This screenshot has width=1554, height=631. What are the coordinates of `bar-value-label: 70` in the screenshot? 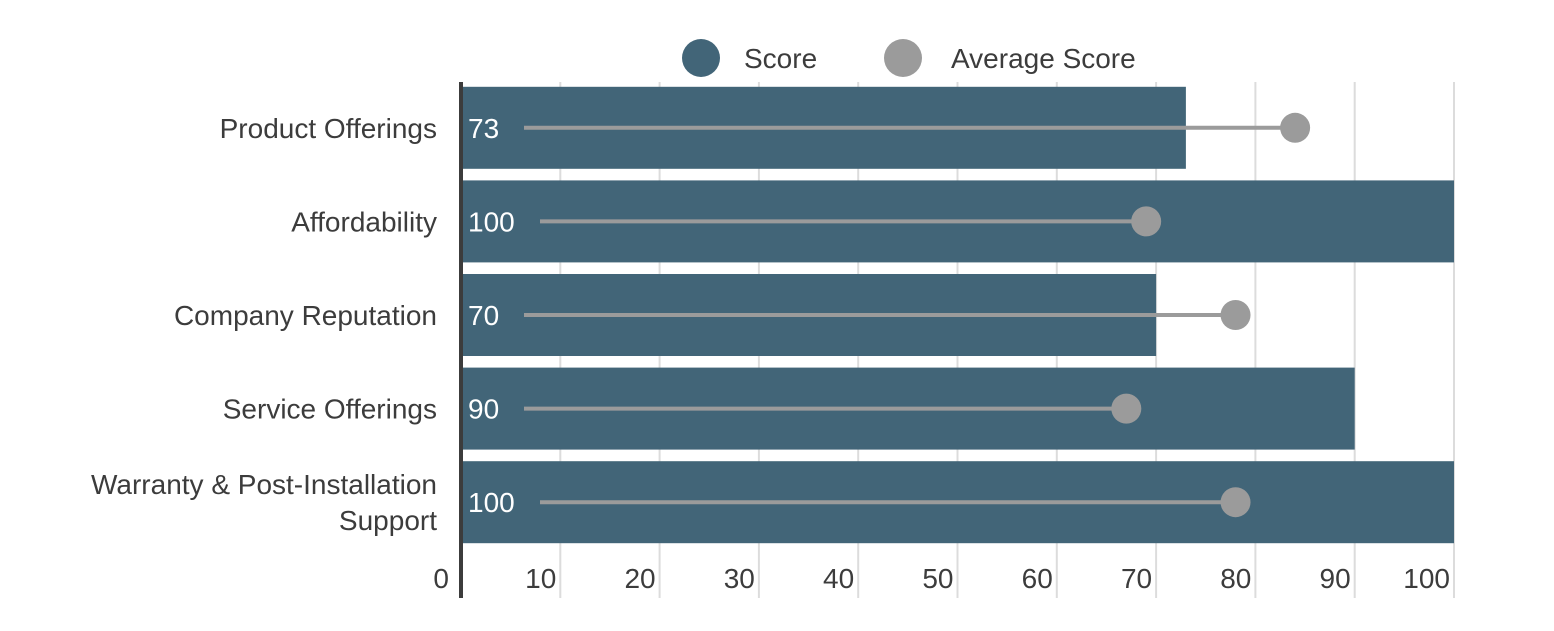 It's located at (483, 315).